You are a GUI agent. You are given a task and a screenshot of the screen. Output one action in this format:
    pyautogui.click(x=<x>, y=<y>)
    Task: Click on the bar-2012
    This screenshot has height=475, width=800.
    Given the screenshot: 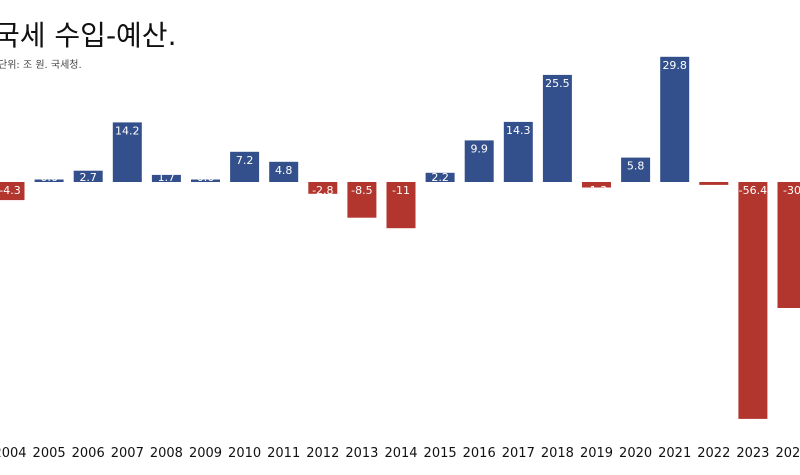 What is the action you would take?
    pyautogui.click(x=323, y=188)
    